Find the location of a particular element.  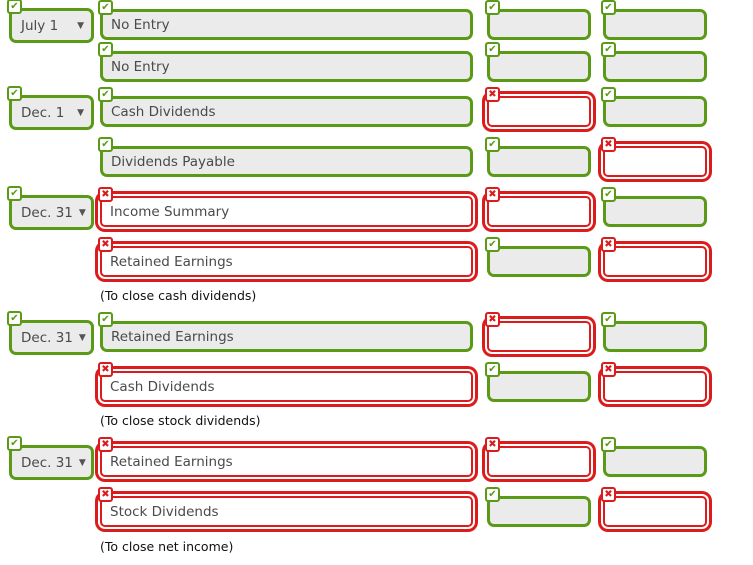

entry-caption: (To close cash dividends) is located at coordinates (178, 295).